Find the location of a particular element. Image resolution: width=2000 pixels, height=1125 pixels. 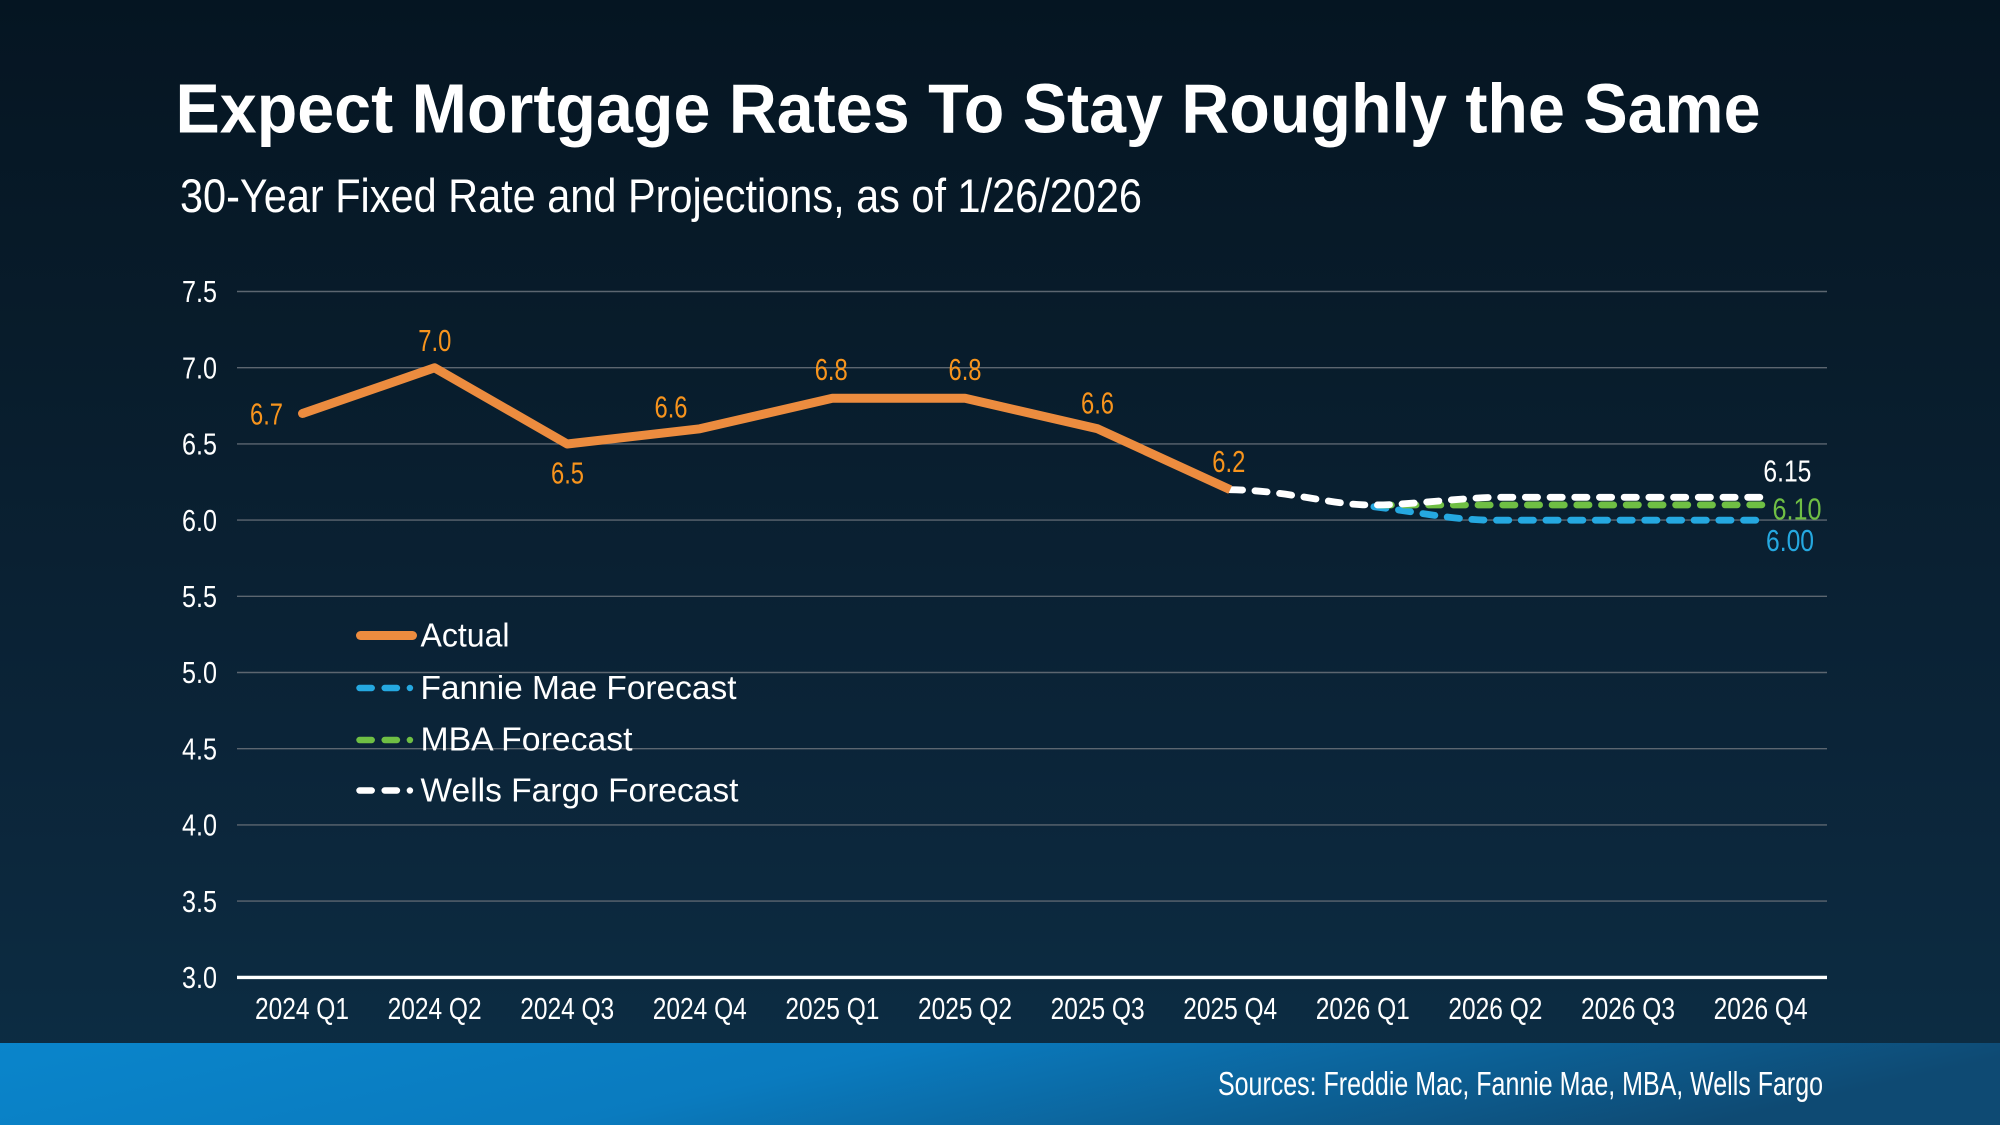

svg-text: 2025 Q3 is located at coordinates (1098, 1008).